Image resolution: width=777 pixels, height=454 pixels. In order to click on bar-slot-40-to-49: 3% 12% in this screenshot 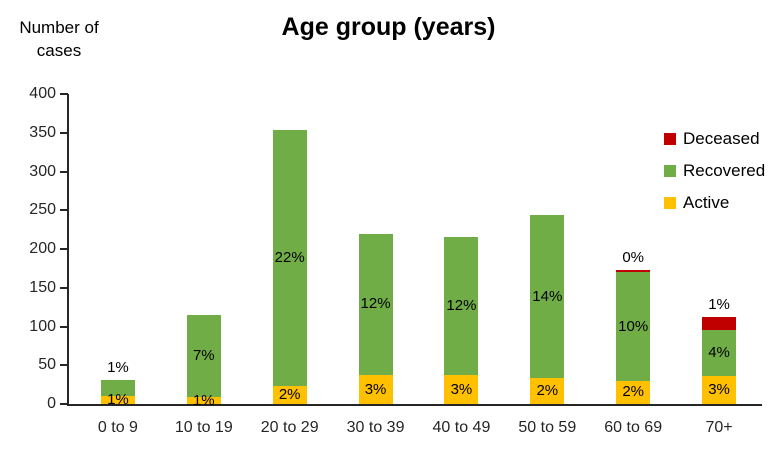, I will do `click(462, 249)`.